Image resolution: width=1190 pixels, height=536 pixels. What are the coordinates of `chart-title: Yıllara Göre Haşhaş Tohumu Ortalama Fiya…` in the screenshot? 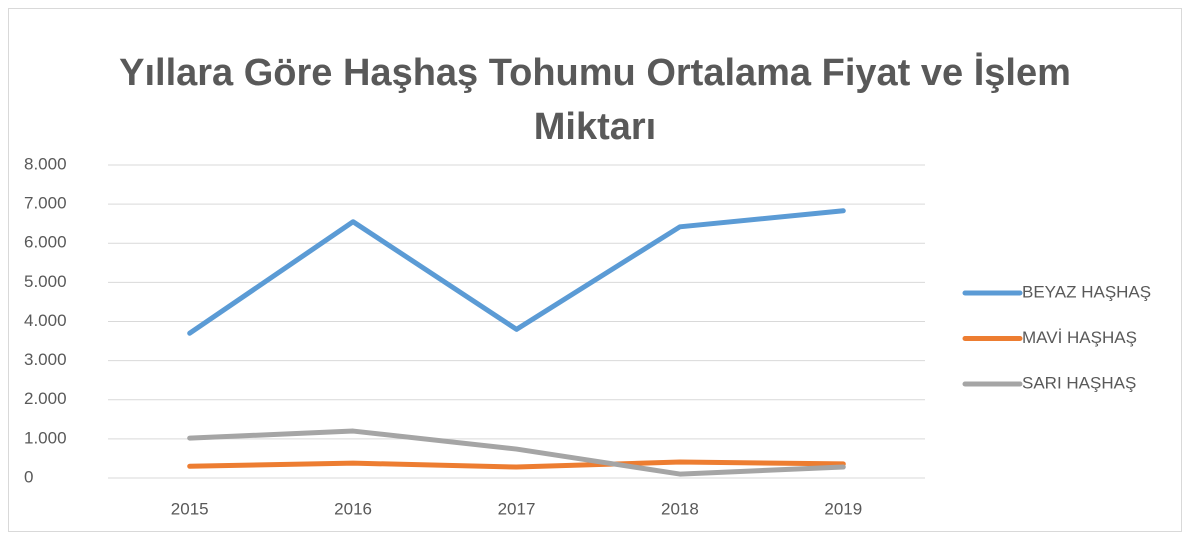 It's located at (595, 100).